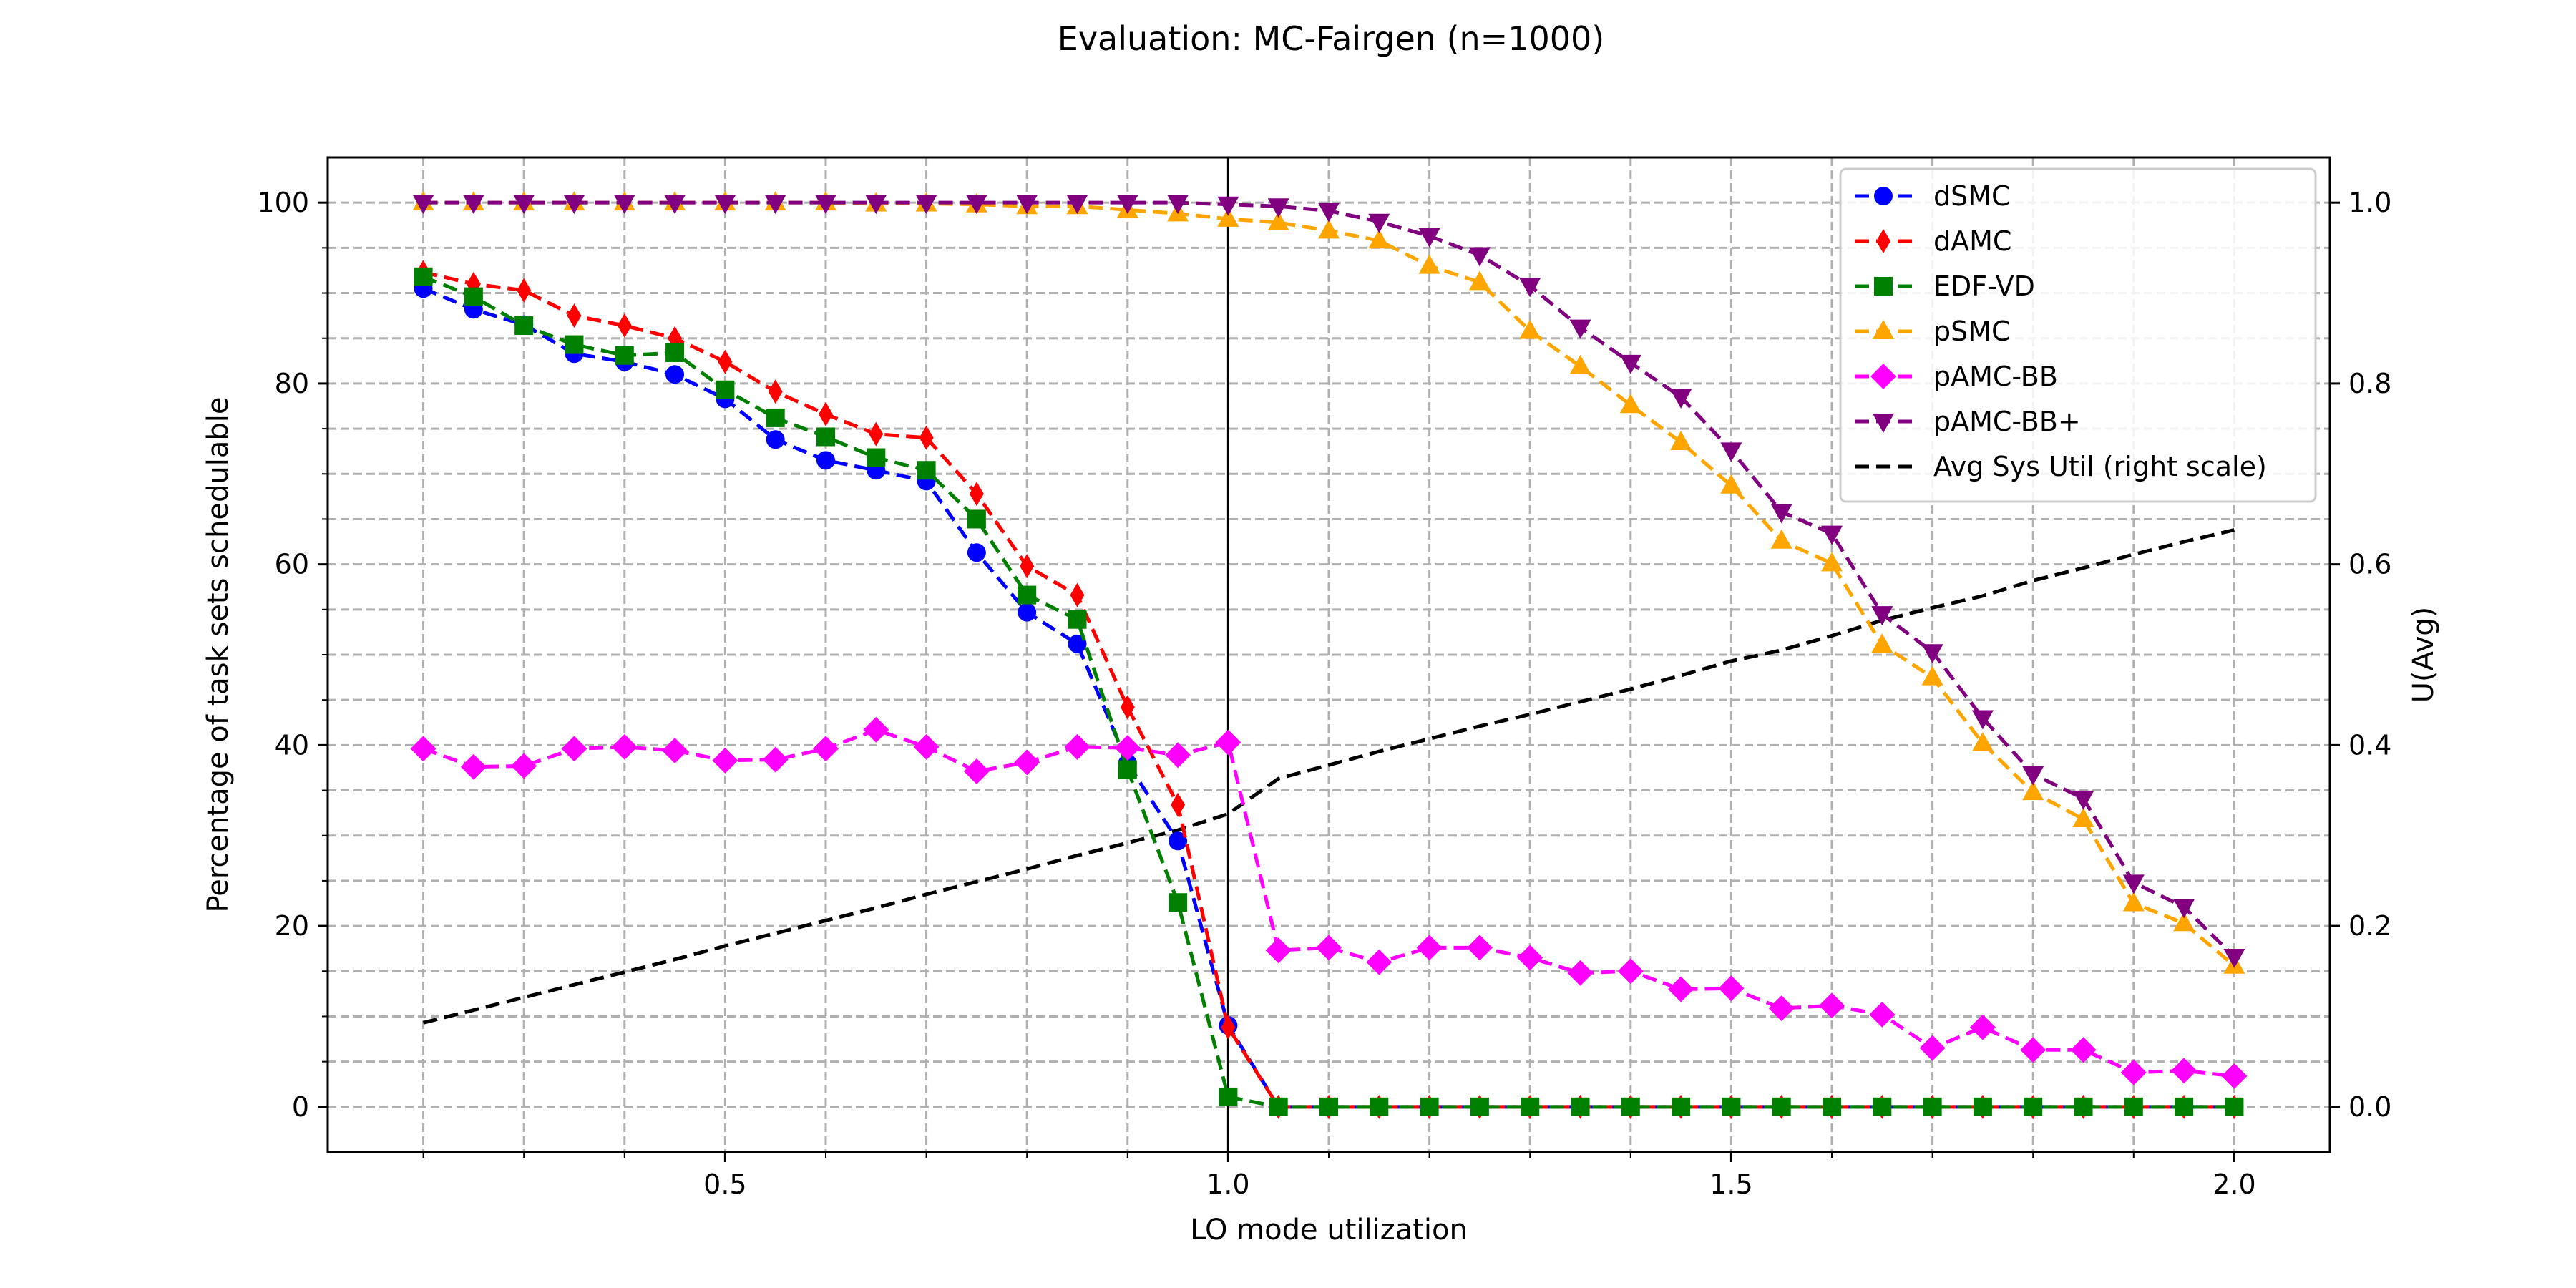 The width and height of the screenshot is (2576, 1288). Describe the element at coordinates (724, 1184) in the screenshot. I see `x-tick-label: 0.5` at that location.